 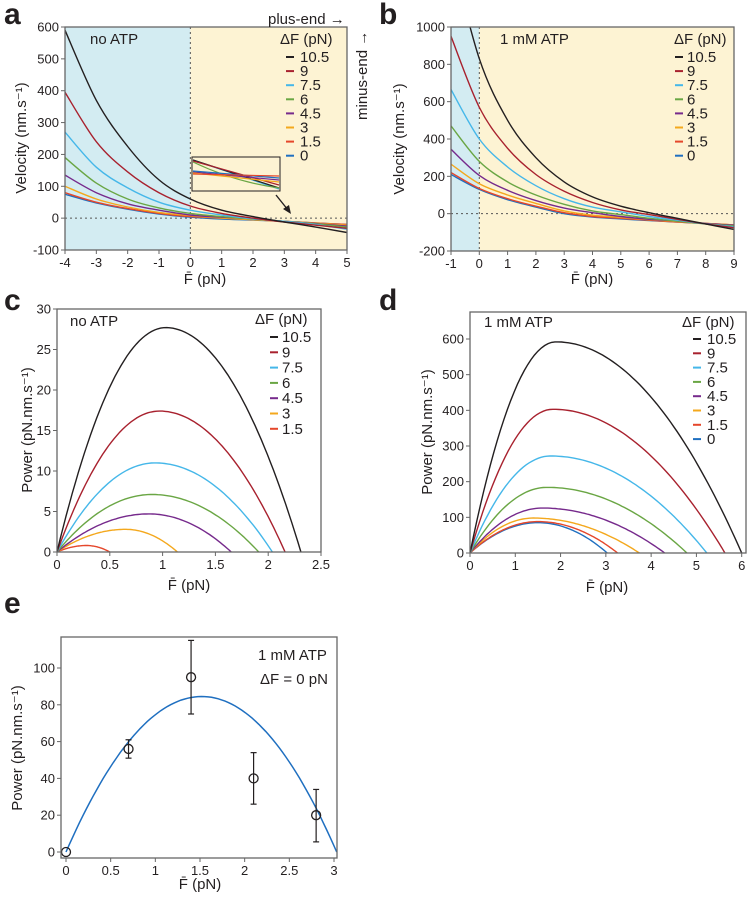 What do you see at coordinates (432, 251) in the screenshot?
I see `y-tick-label: -200` at bounding box center [432, 251].